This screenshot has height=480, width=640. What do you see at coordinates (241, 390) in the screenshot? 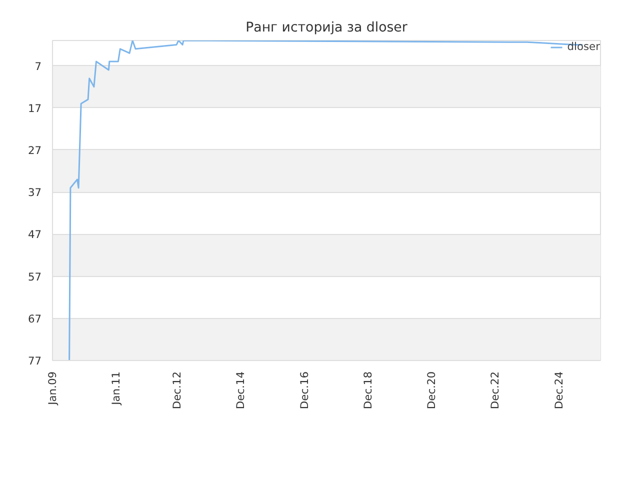
I see `x-tick-label: Dec.14` at bounding box center [241, 390].